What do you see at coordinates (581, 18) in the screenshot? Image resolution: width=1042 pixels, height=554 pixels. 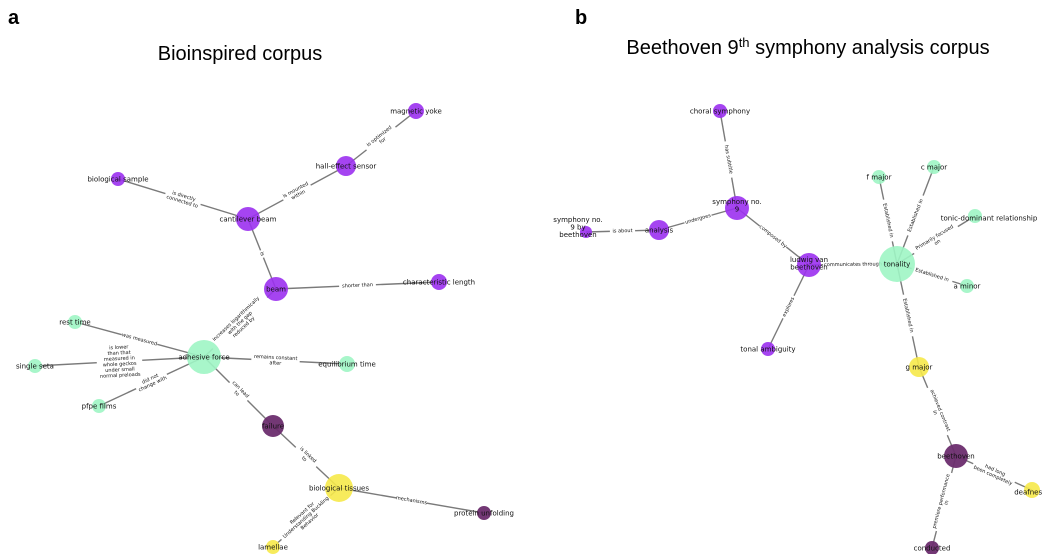 I see `panel-b-letter: b` at bounding box center [581, 18].